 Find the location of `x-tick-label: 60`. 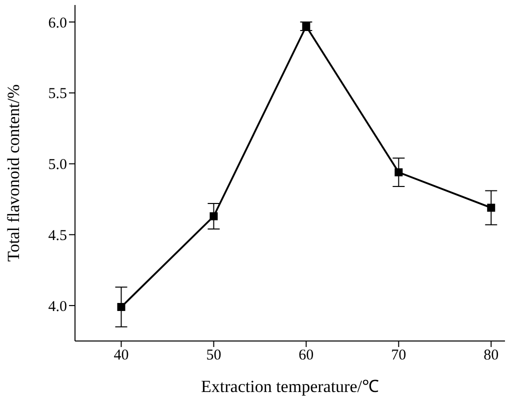

x-tick-label: 60 is located at coordinates (306, 356).